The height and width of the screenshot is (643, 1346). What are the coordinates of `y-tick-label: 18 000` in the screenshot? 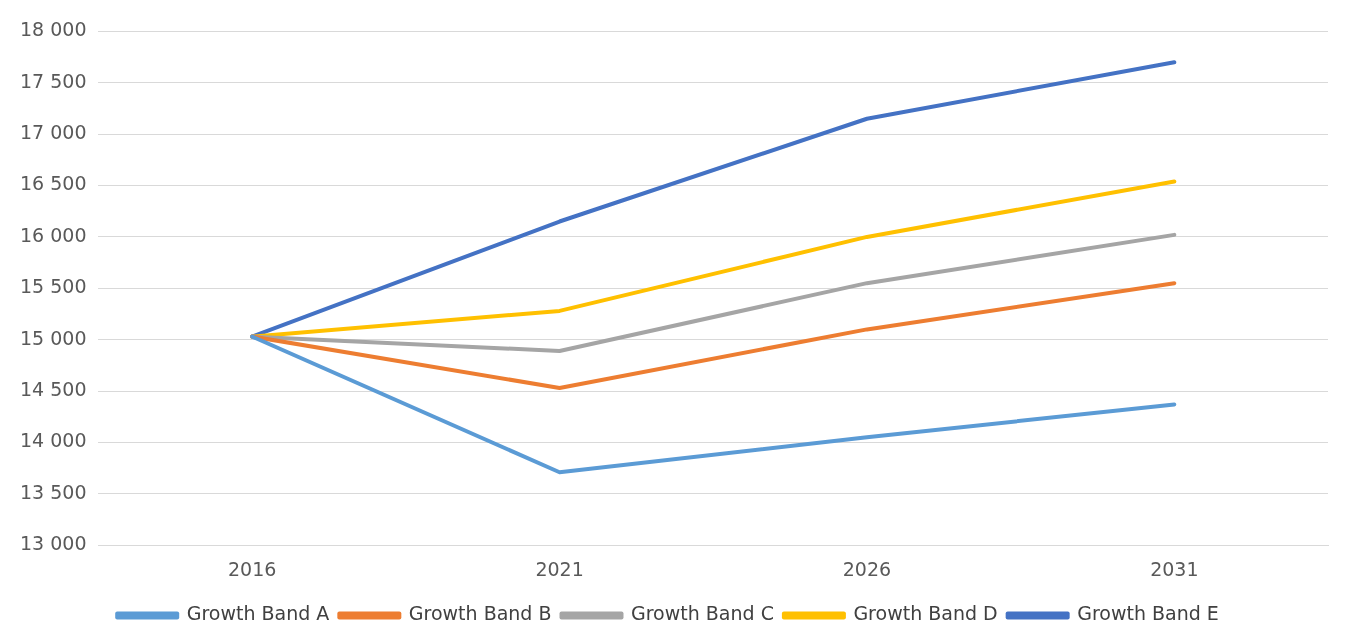 It's located at (53, 29).